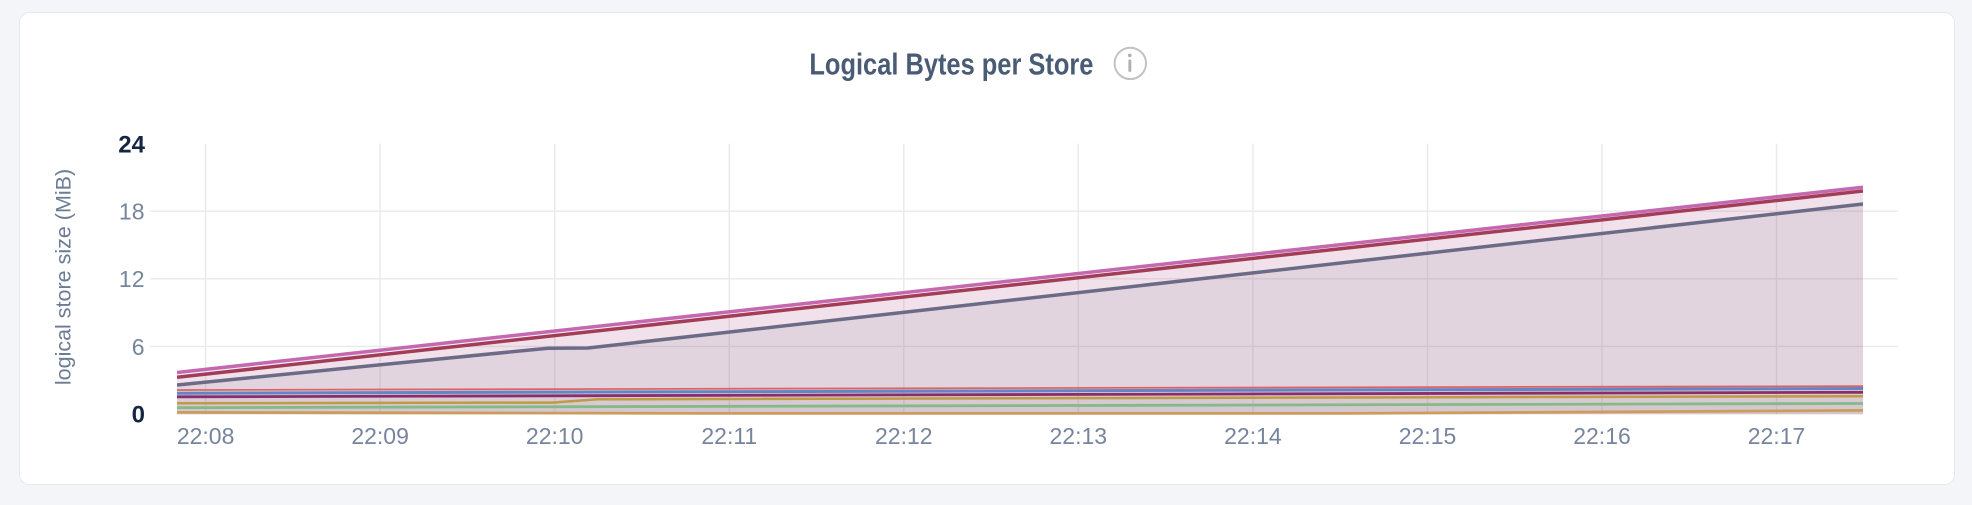 The width and height of the screenshot is (1972, 505). I want to click on svg-text: 22:13, so click(1079, 436).